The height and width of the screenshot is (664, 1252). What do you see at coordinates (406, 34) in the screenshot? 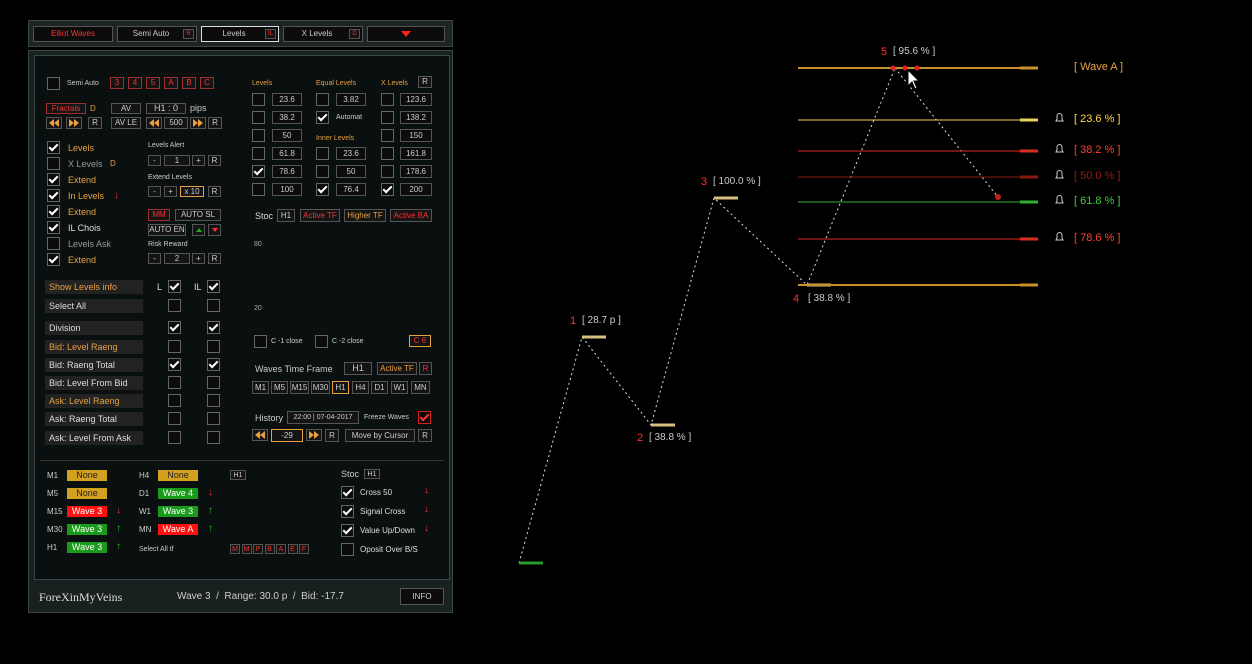
I see `dropdown` at bounding box center [406, 34].